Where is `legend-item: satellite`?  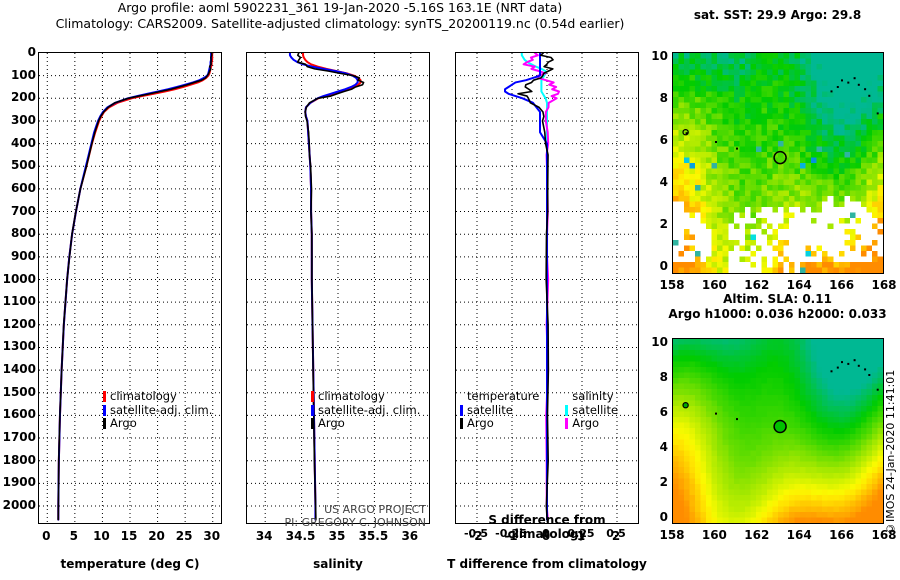 legend-item: satellite is located at coordinates (499, 410).